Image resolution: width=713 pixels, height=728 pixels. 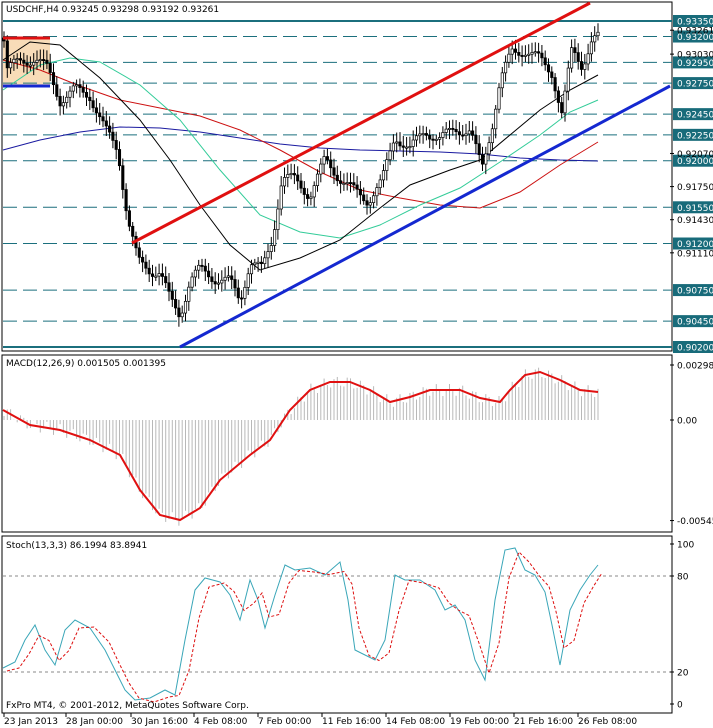 I want to click on level-badge-label: 0.92750, so click(x=695, y=85).